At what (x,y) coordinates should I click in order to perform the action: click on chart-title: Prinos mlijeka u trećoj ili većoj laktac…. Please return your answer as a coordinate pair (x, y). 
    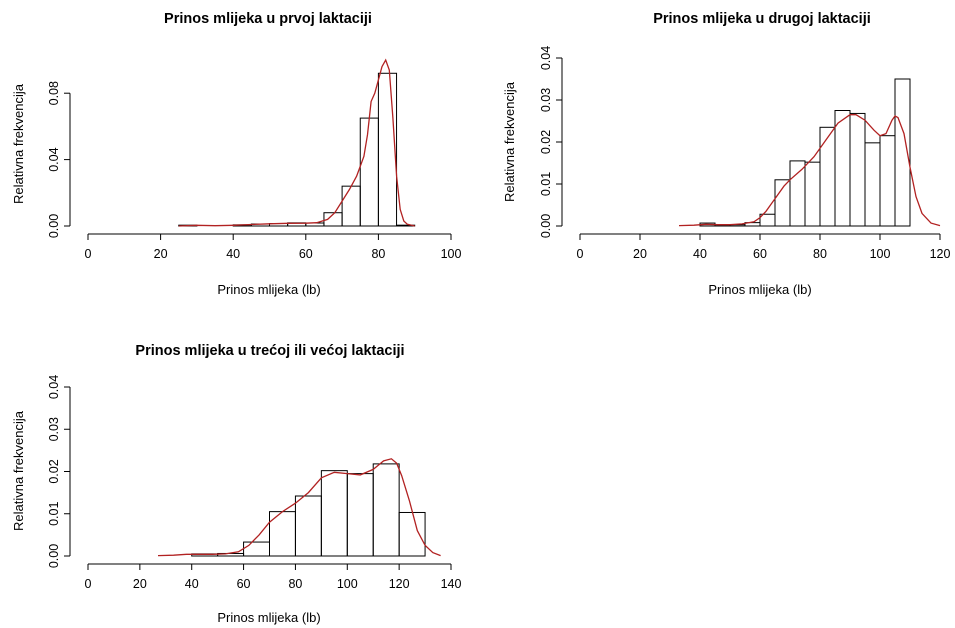
    Looking at the image, I should click on (269, 351).